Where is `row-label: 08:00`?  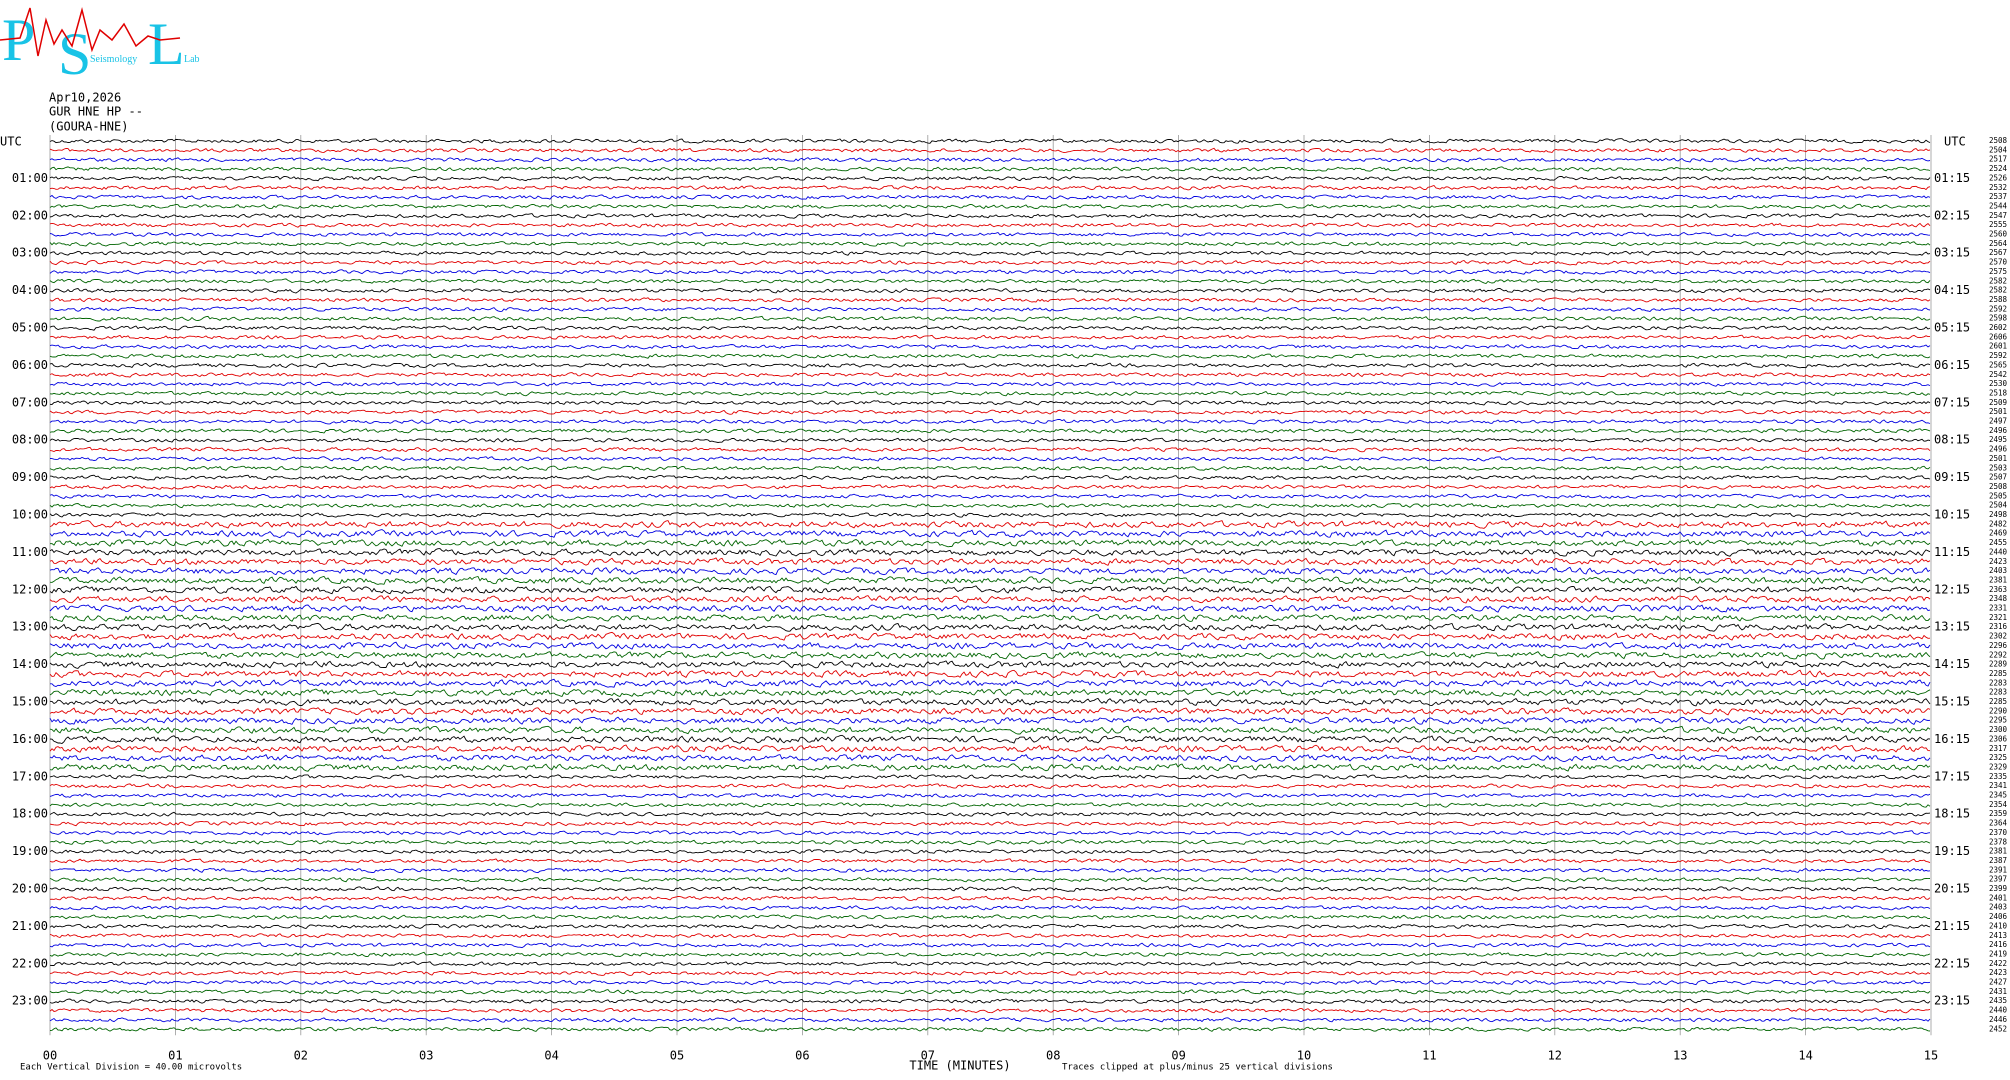 row-label: 08:00 is located at coordinates (30, 440).